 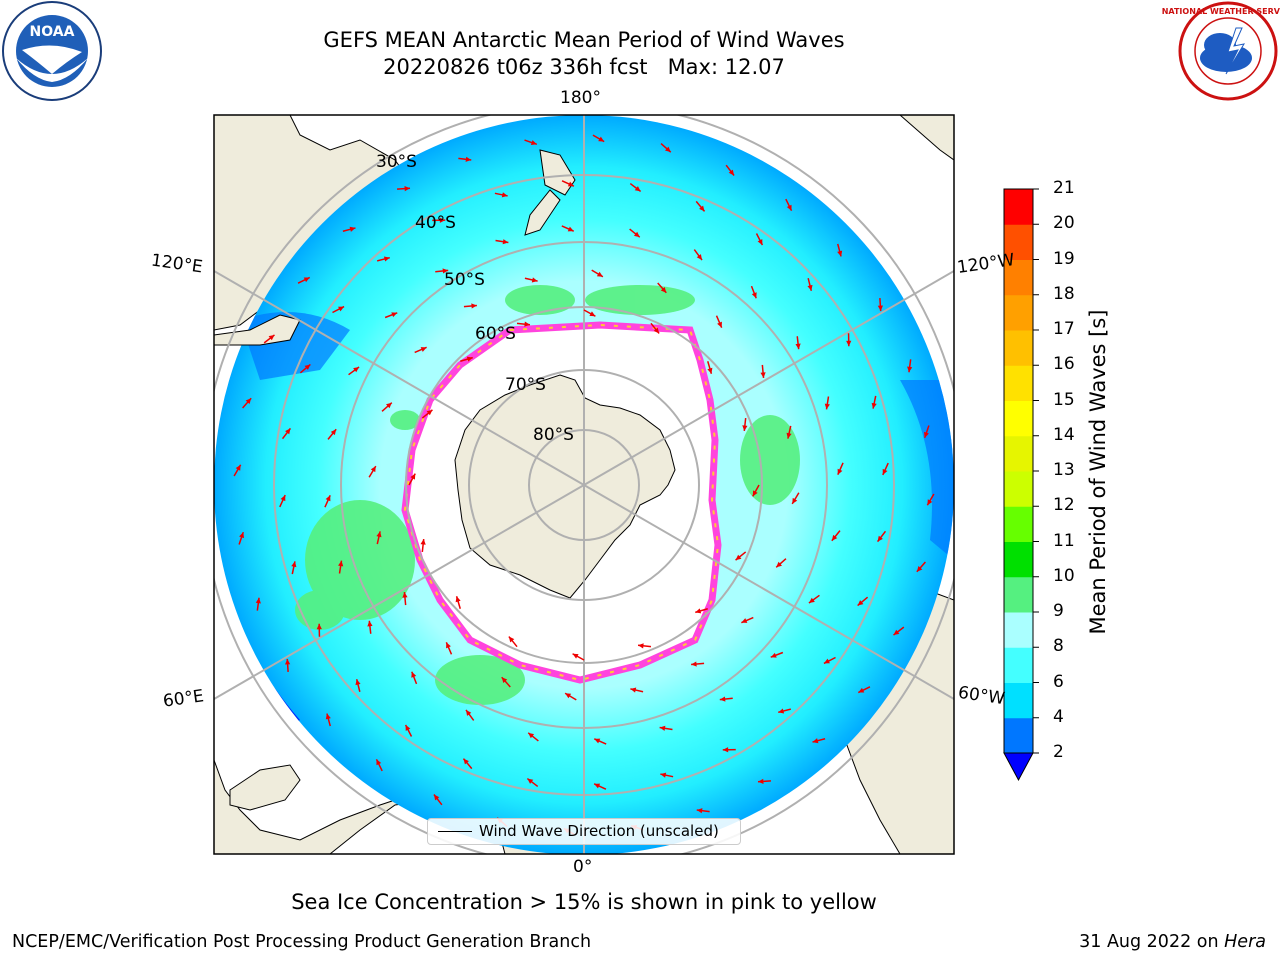 I want to click on lat-label-50s: 50°S, so click(x=464, y=280).